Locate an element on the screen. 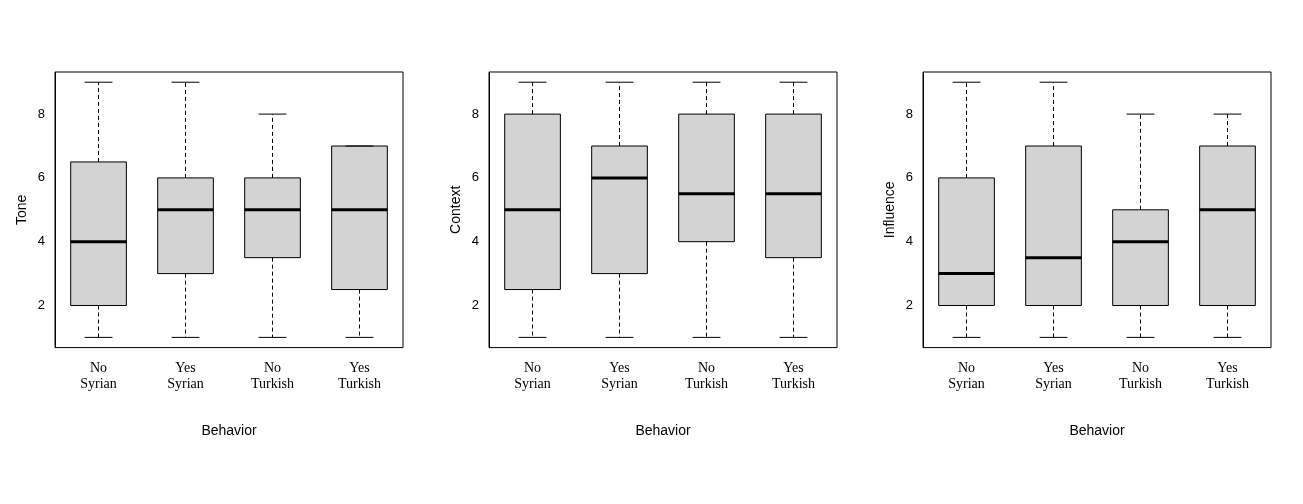 This screenshot has height=504, width=1303. y-axis-title: Context is located at coordinates (455, 209).